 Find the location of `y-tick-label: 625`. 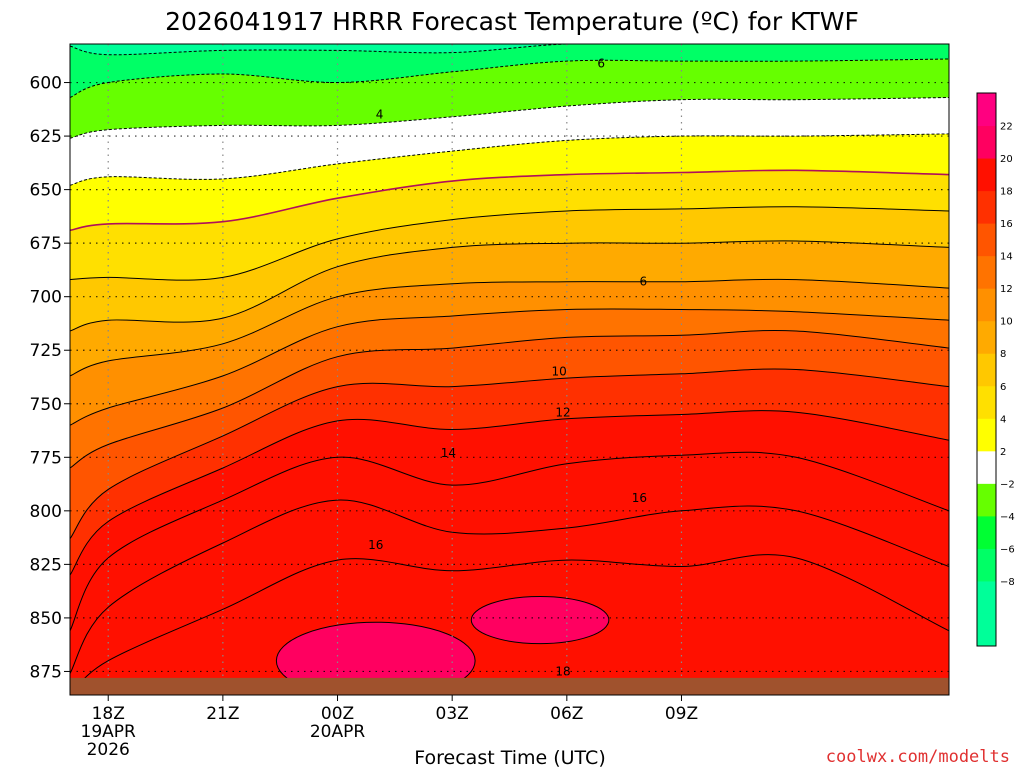

y-tick-label: 625 is located at coordinates (46, 137).